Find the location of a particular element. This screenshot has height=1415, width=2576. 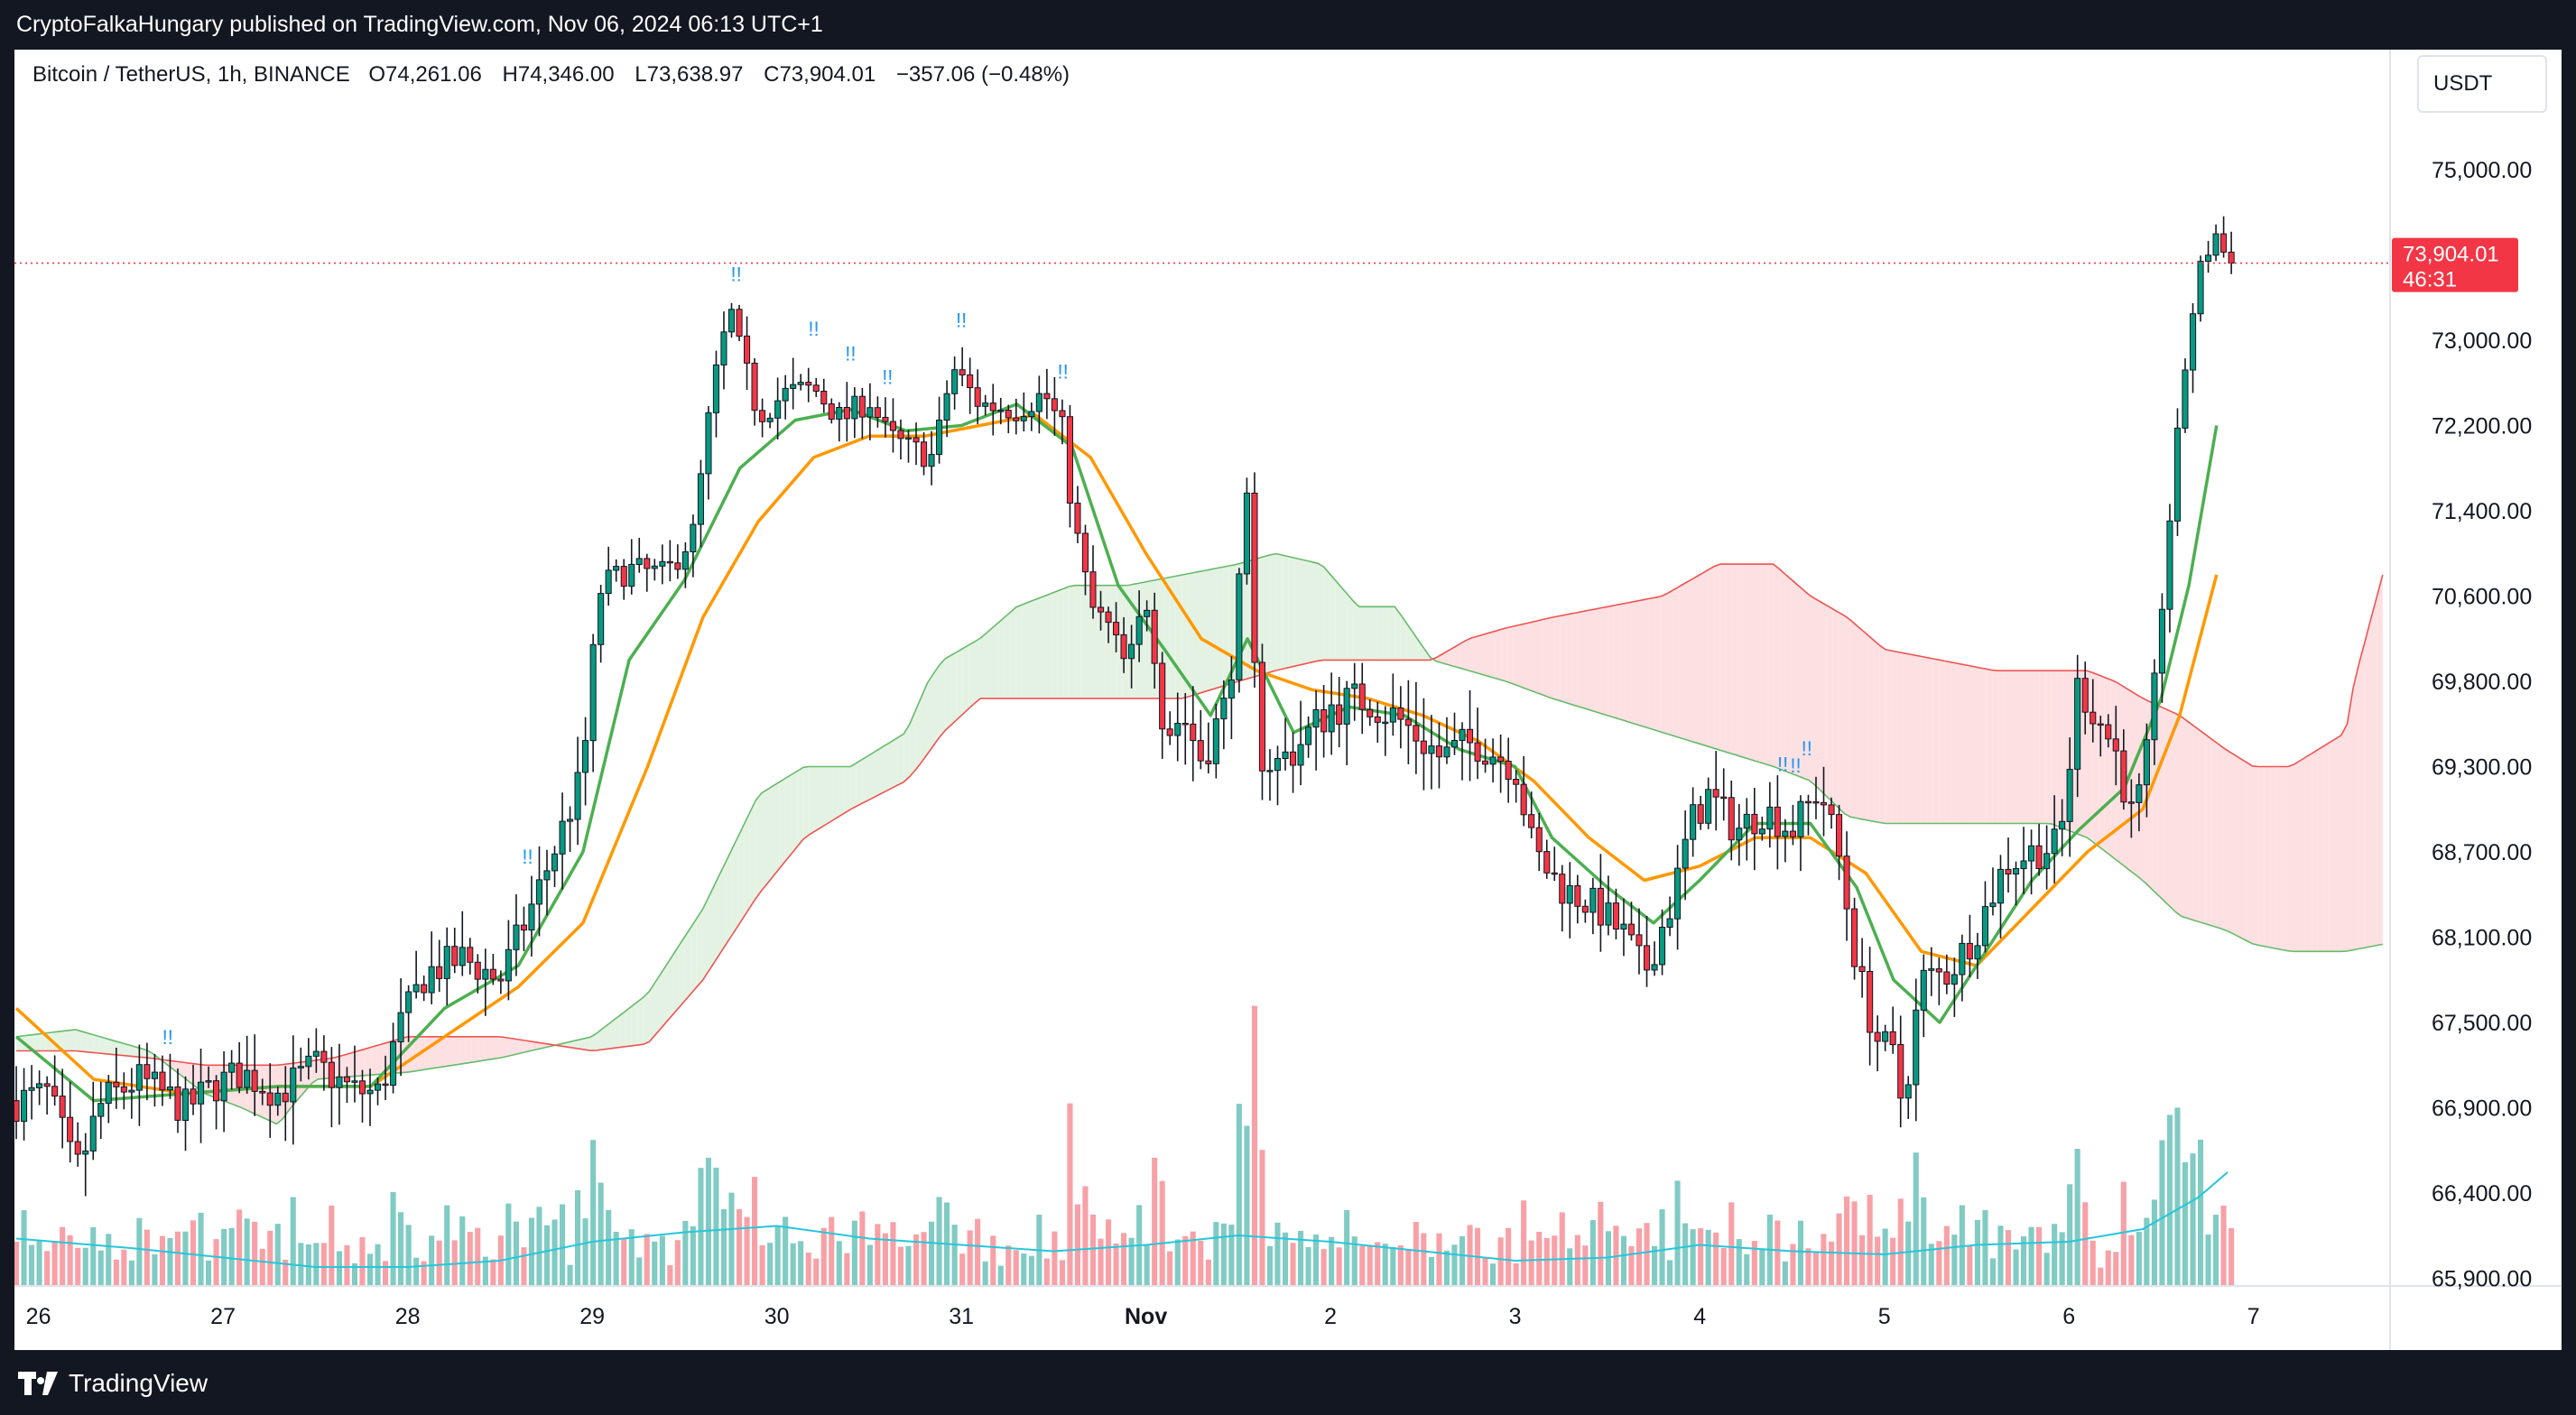

time-tick-label: 26 is located at coordinates (38, 1316).